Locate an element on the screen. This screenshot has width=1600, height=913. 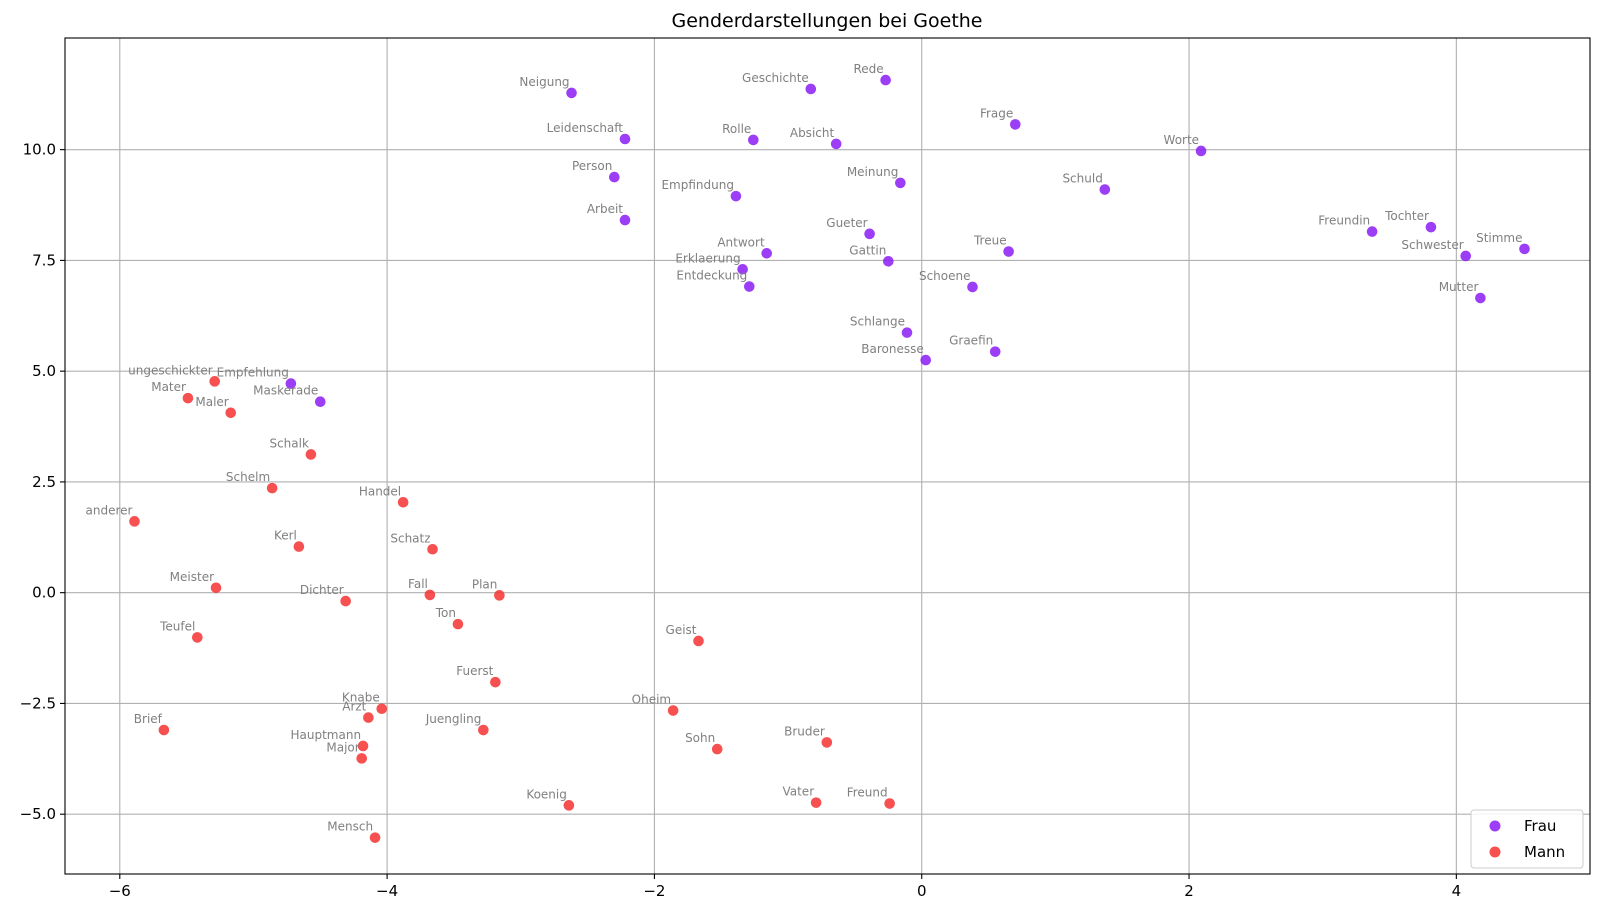
x-tick-label: −4 is located at coordinates (387, 891).